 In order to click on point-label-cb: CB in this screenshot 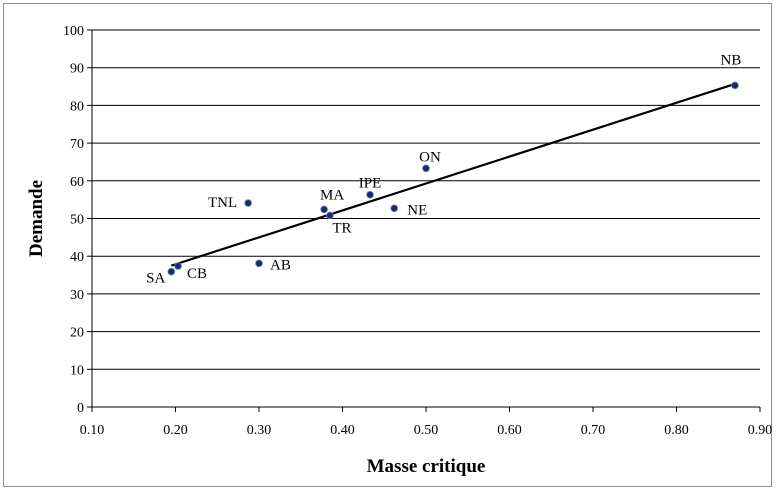, I will do `click(197, 274)`.